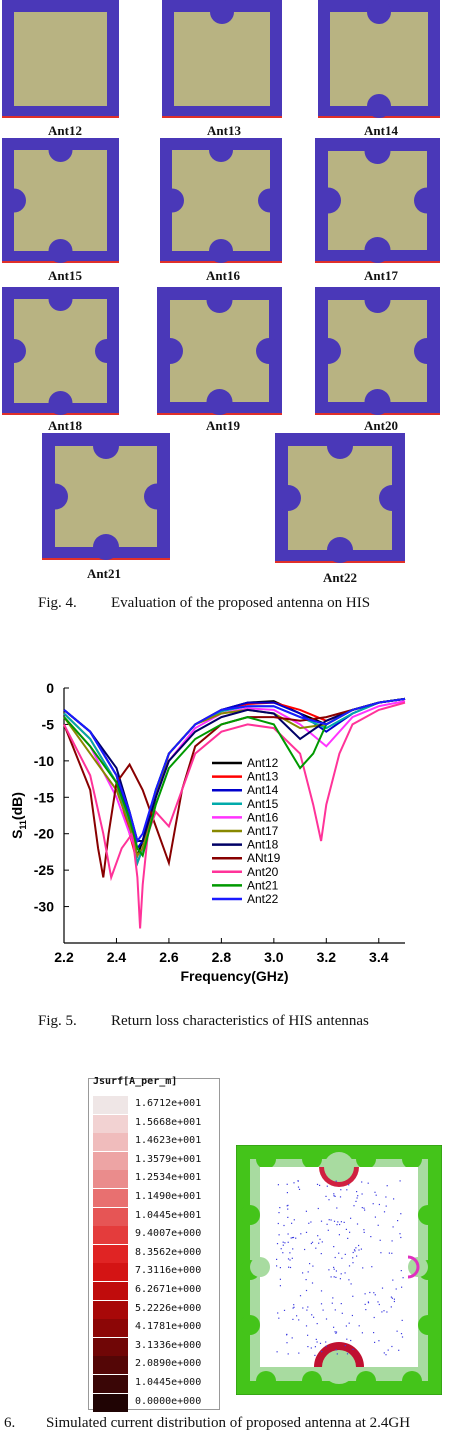  Describe the element at coordinates (44, 870) in the screenshot. I see `y-tick-label: -25` at that location.